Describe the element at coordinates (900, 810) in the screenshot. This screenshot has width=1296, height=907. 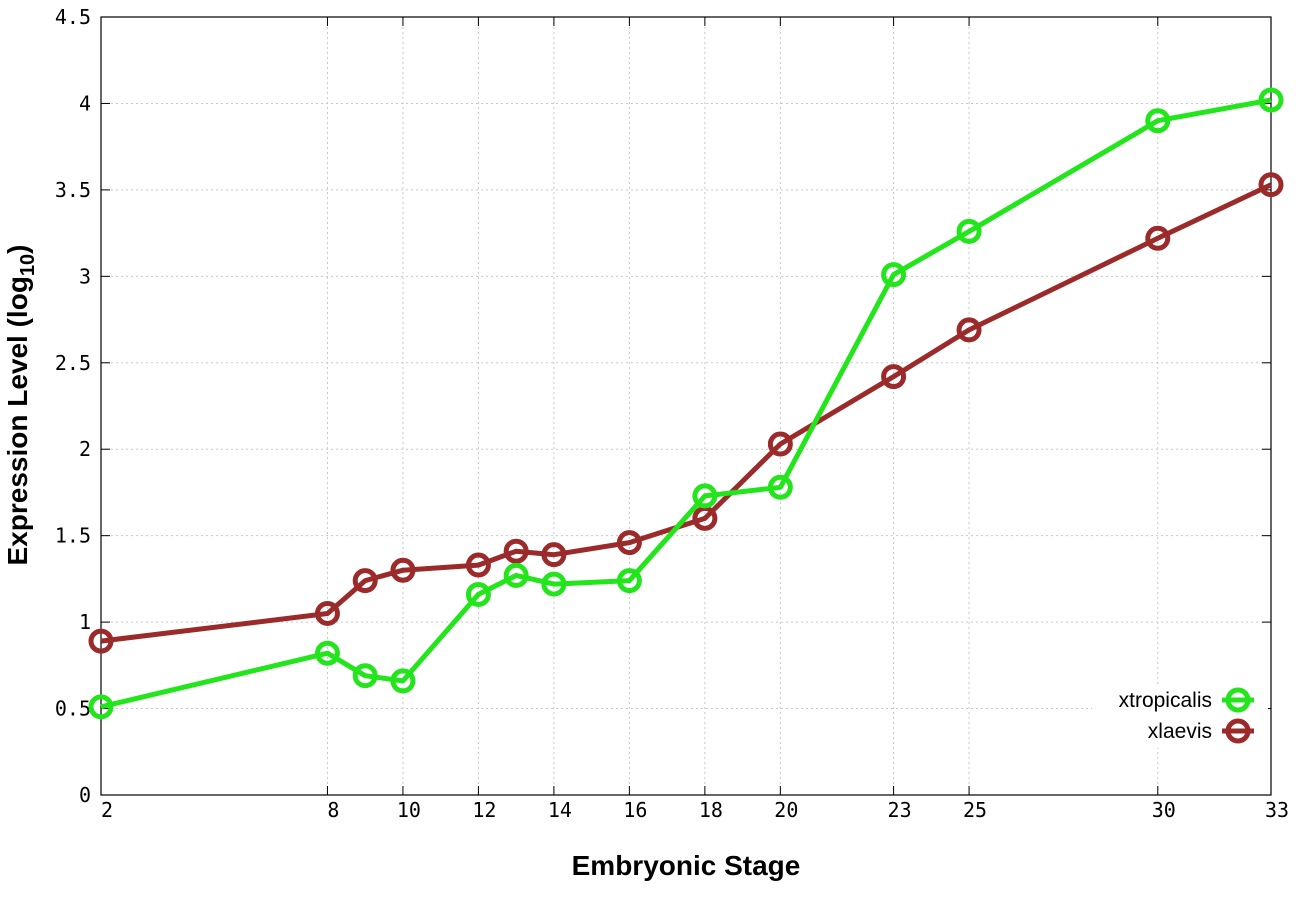
I see `x-tick-label: 23` at that location.